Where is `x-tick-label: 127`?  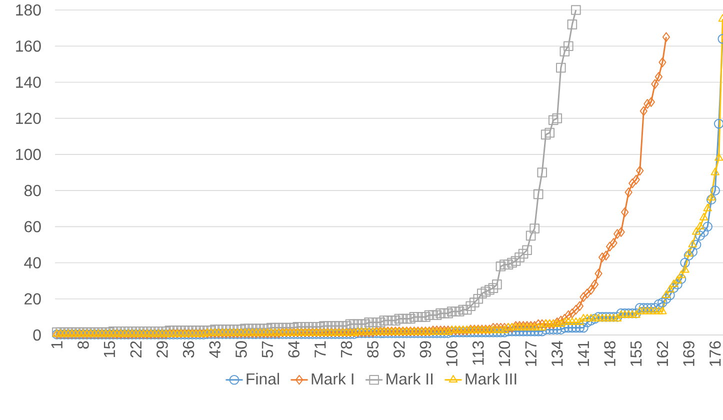
x-tick-label: 127 is located at coordinates (530, 353).